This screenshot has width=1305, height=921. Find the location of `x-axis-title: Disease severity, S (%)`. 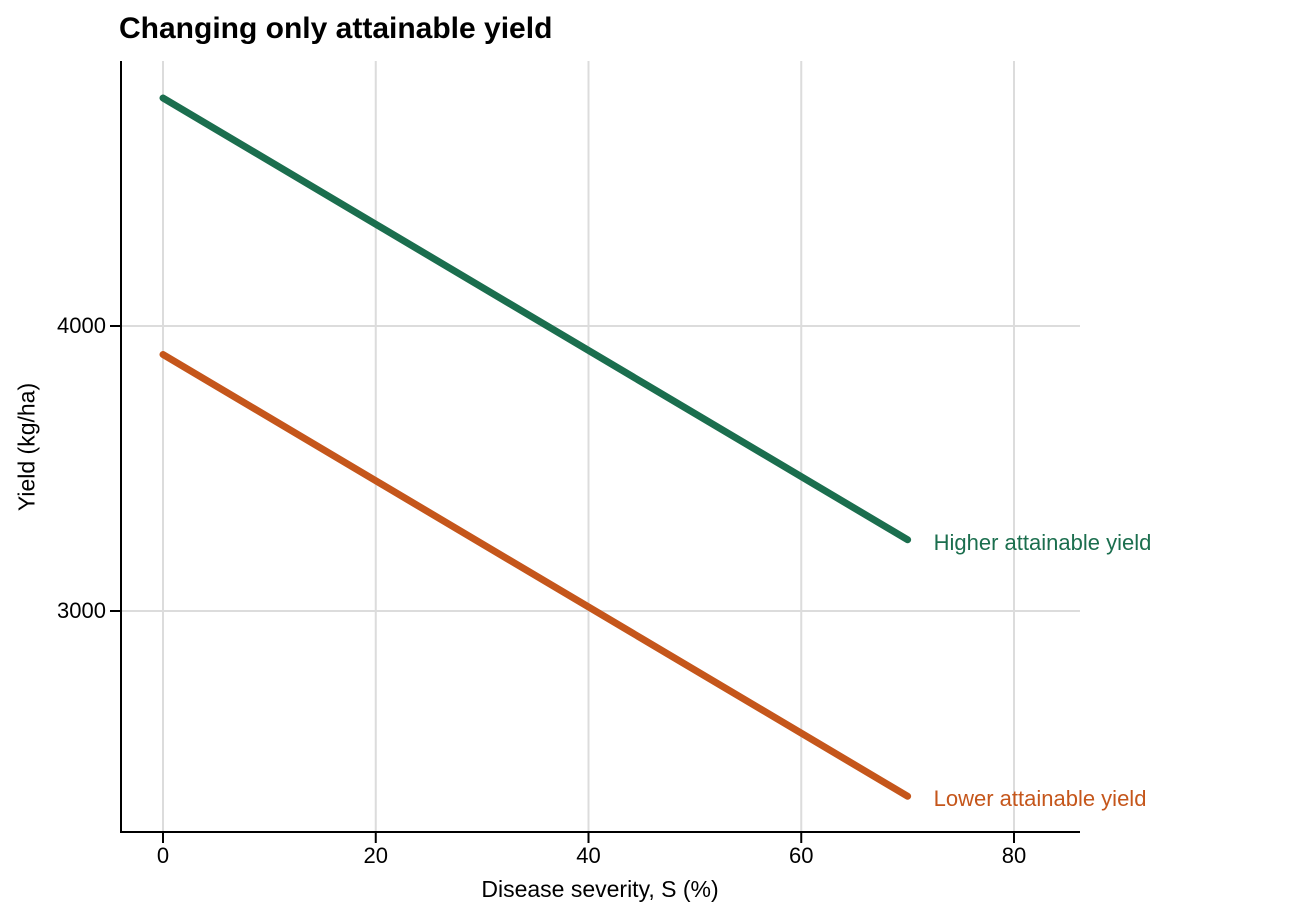

x-axis-title: Disease severity, S (%) is located at coordinates (600, 889).